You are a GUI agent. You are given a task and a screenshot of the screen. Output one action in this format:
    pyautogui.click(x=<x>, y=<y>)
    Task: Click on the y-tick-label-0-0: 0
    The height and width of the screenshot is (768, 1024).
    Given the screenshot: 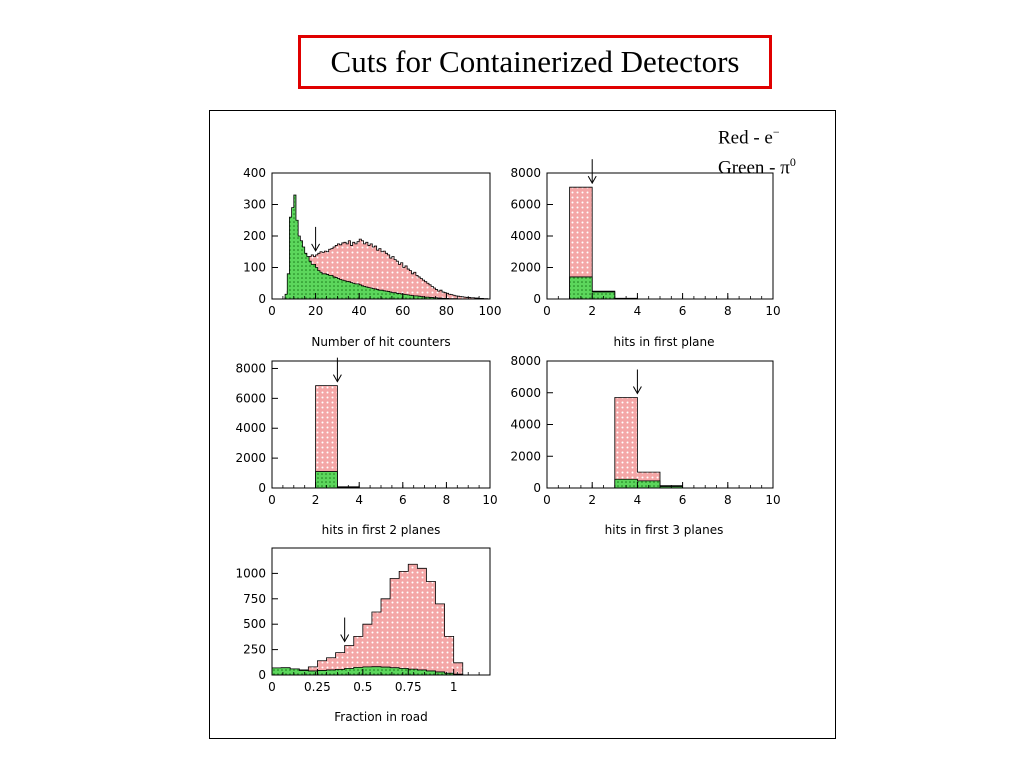 What is the action you would take?
    pyautogui.click(x=262, y=299)
    